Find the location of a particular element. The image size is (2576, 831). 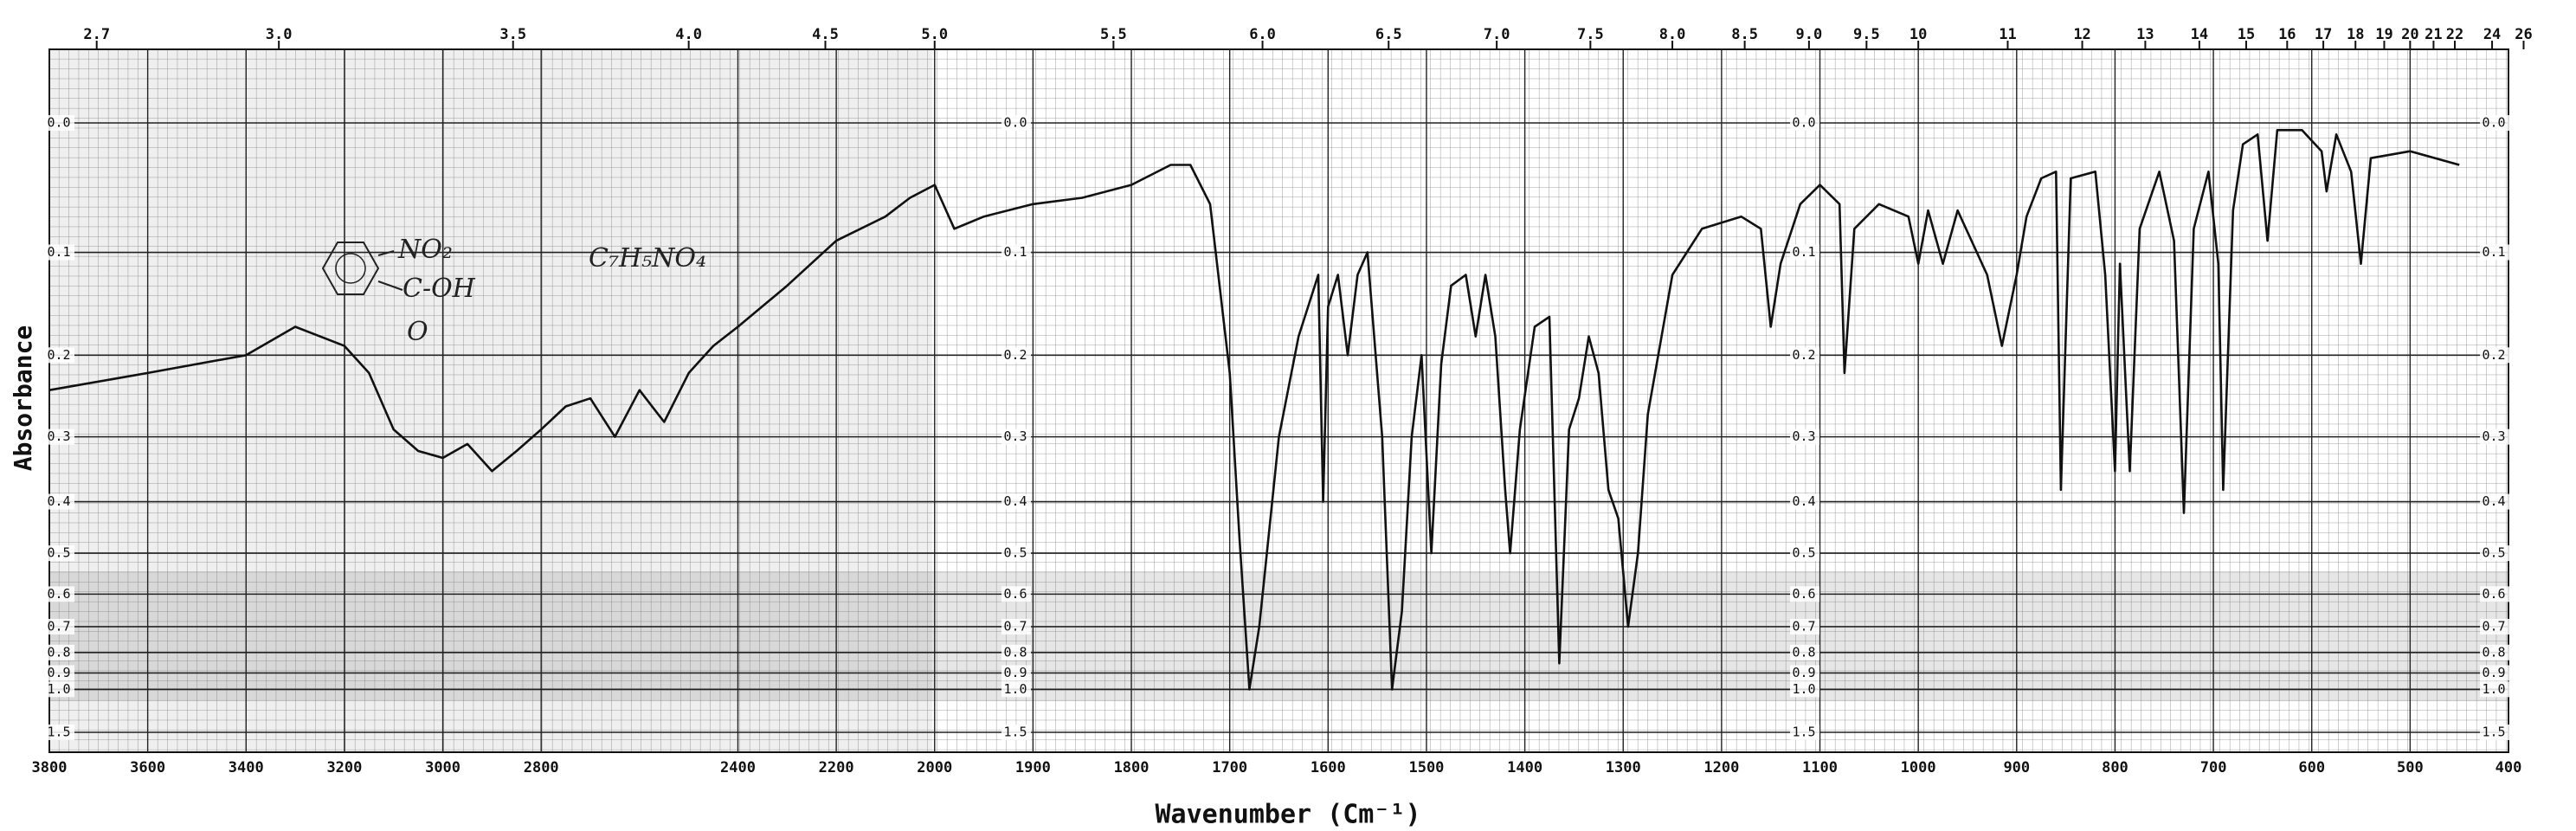

x-tick-label: 1800 is located at coordinates (1132, 767).